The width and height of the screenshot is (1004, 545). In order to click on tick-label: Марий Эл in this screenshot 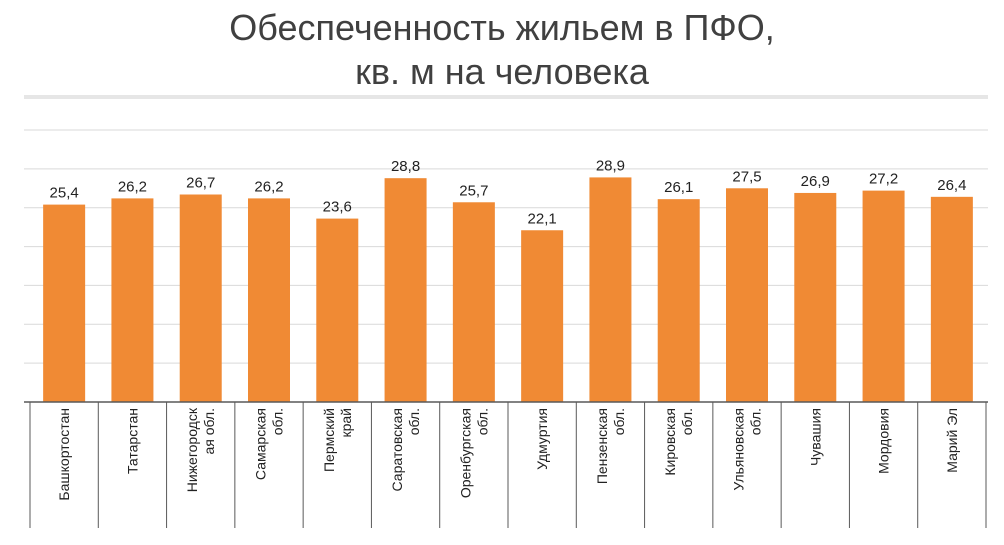, I will do `click(952, 440)`.